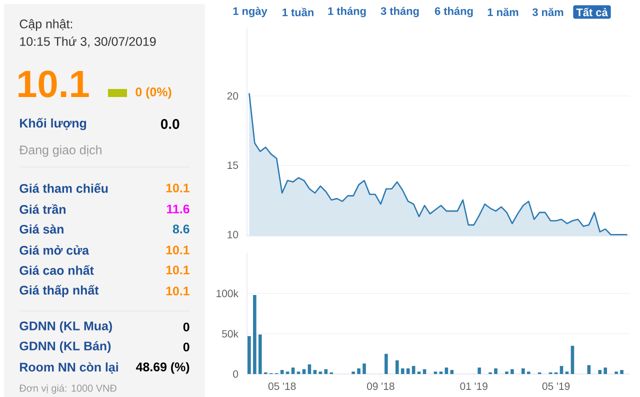 This screenshot has height=397, width=640. I want to click on text: Giá sàn, so click(42, 229).